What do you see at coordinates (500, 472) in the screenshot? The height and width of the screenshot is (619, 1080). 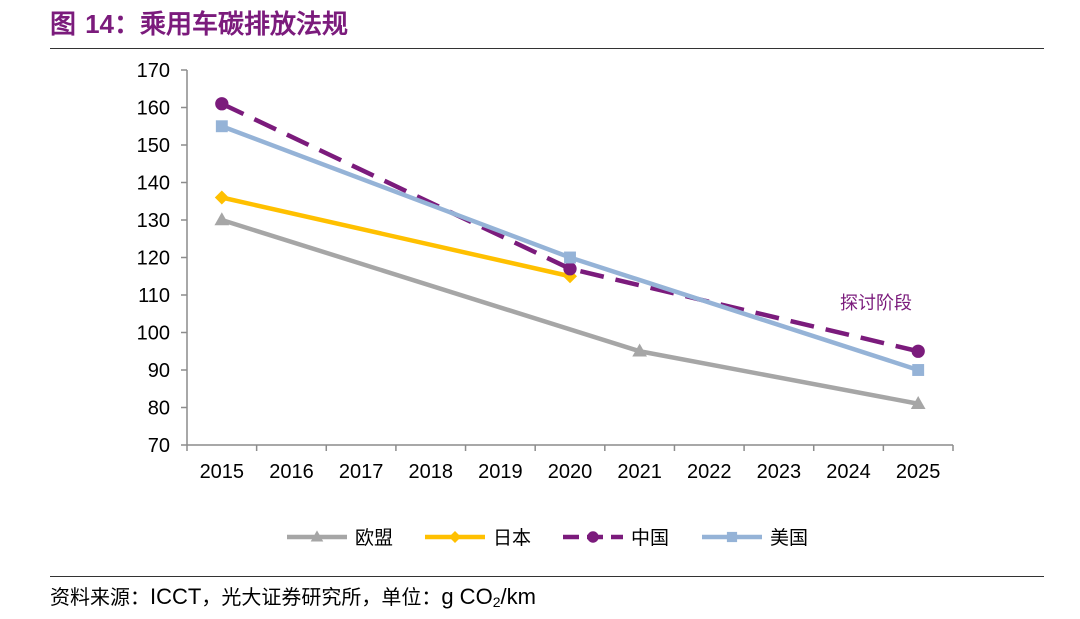 I see `x-tick-label: 2019` at bounding box center [500, 472].